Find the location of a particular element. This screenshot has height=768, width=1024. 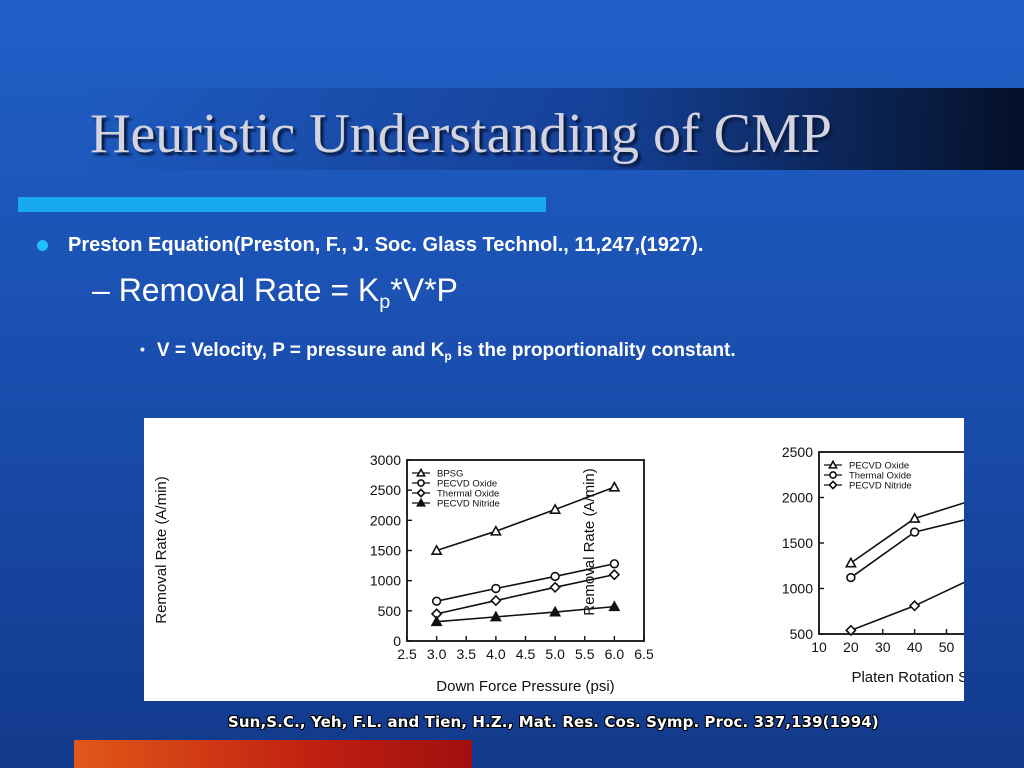

chart-1-y-tick-label: 1000 is located at coordinates (385, 581).